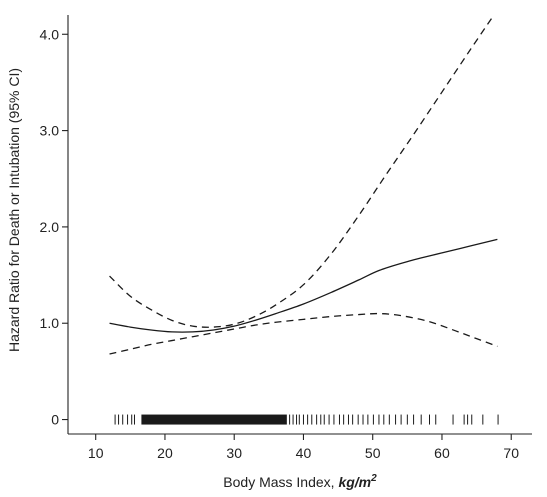 This screenshot has width=547, height=497. What do you see at coordinates (165, 453) in the screenshot?
I see `x-tick-label: 20` at bounding box center [165, 453].